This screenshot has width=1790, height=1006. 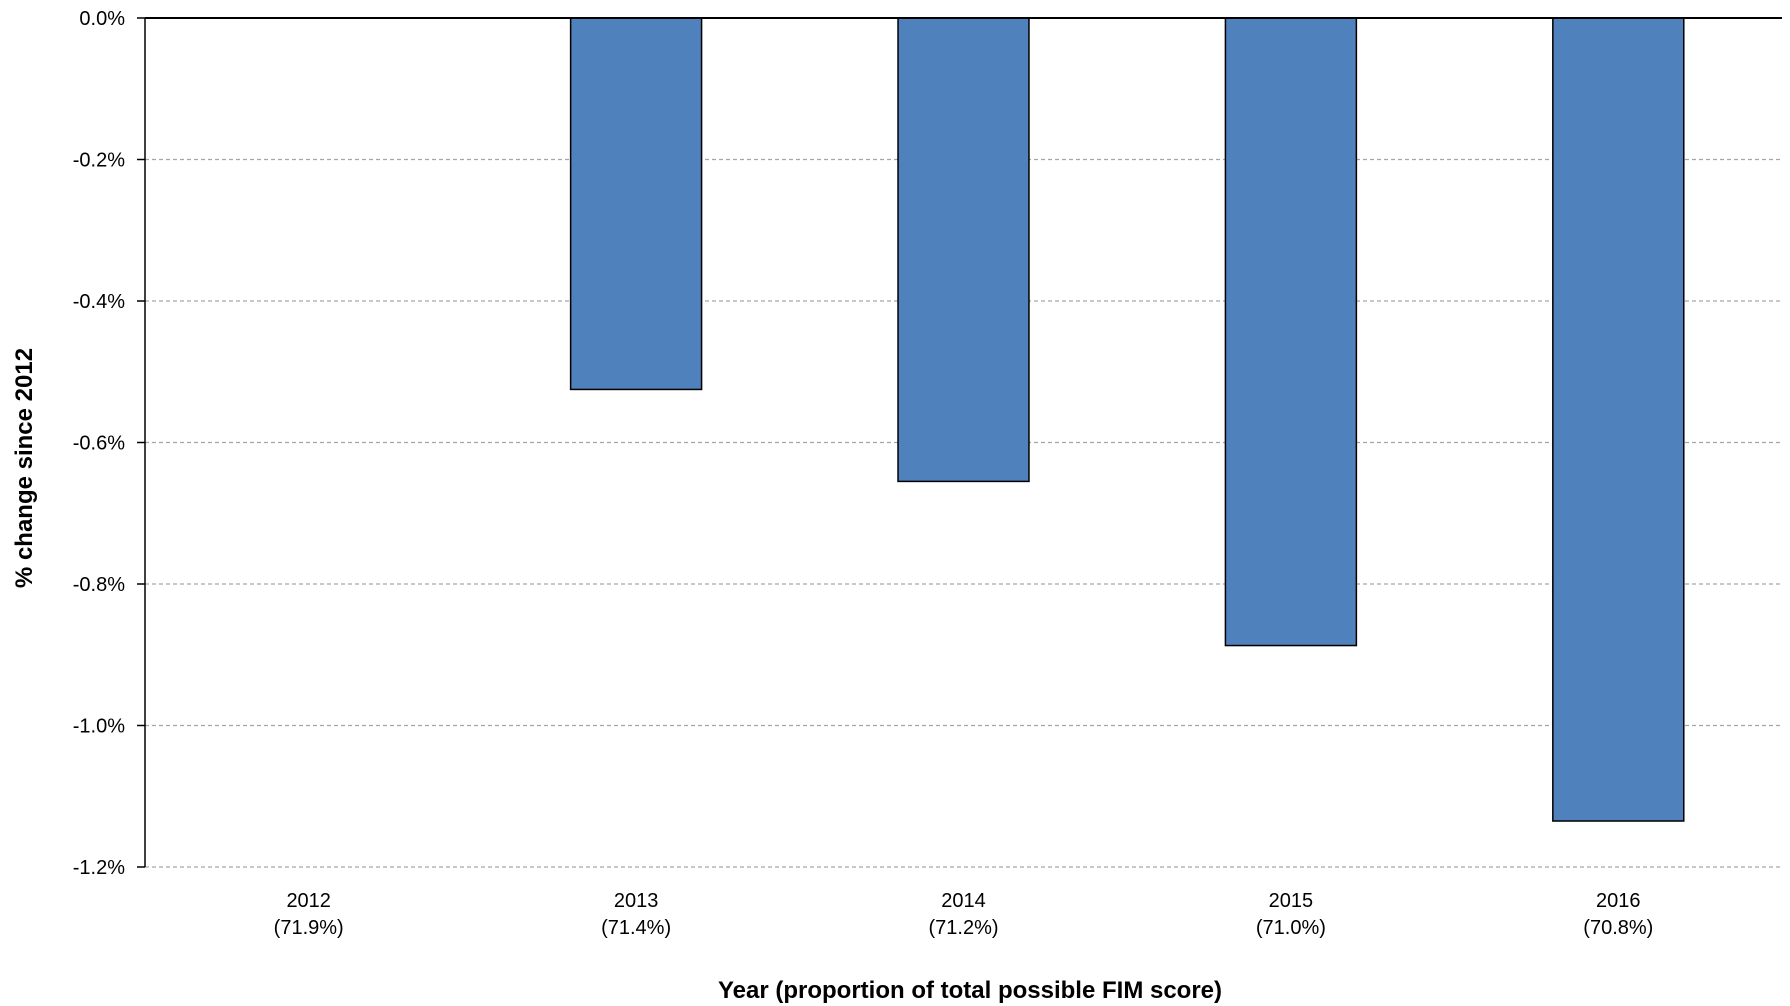 What do you see at coordinates (1291, 332) in the screenshot?
I see `bar-2015` at bounding box center [1291, 332].